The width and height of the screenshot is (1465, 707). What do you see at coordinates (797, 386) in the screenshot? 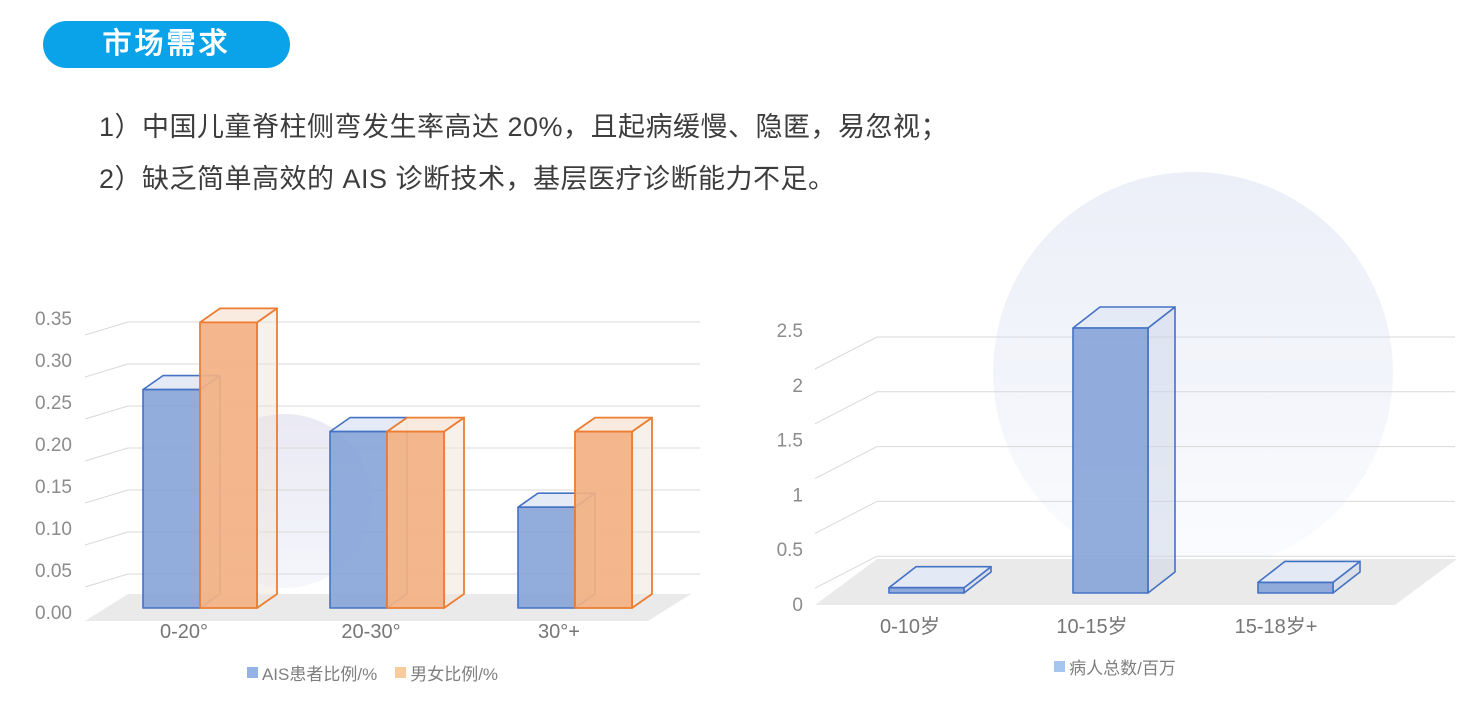
I see `y-axis-label: 2` at bounding box center [797, 386].